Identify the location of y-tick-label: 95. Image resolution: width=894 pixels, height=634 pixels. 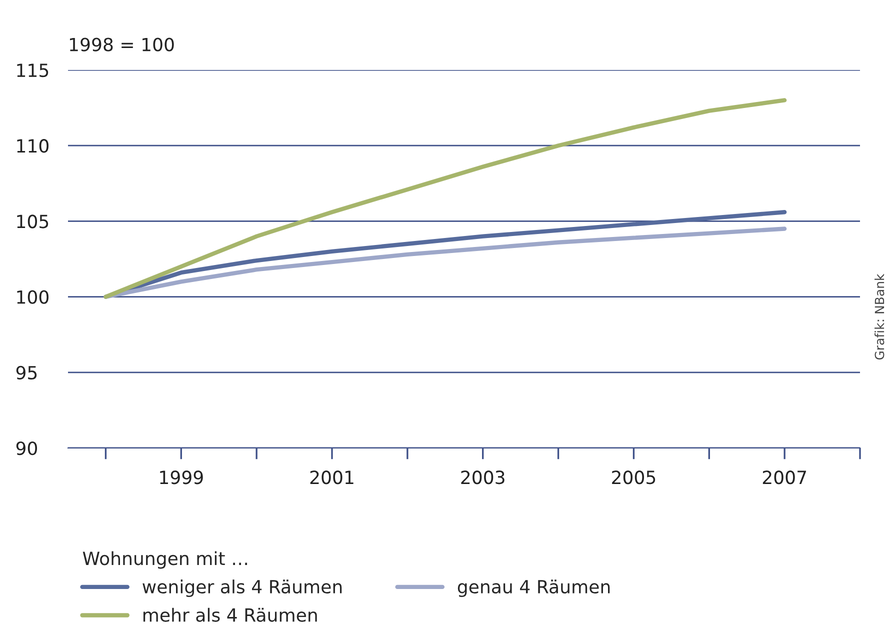
(26, 373).